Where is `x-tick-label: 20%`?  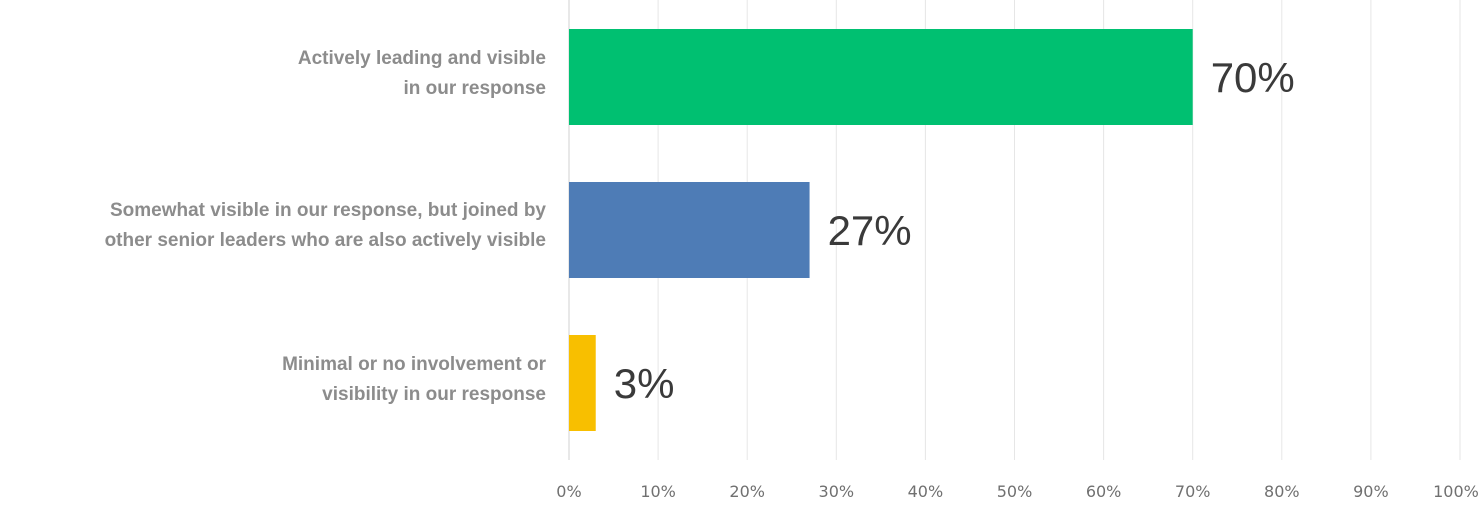 x-tick-label: 20% is located at coordinates (747, 491).